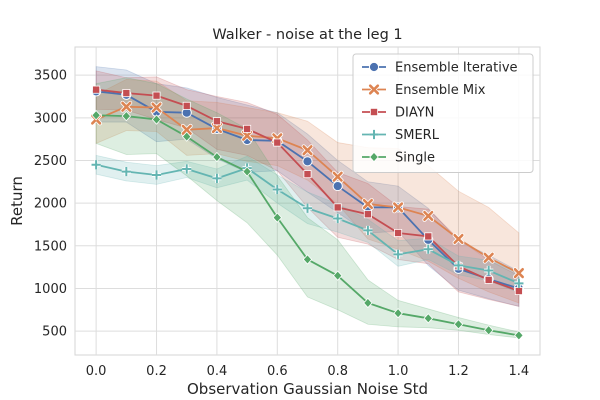  What do you see at coordinates (50, 246) in the screenshot?
I see `y-tick-label: 1500` at bounding box center [50, 246].